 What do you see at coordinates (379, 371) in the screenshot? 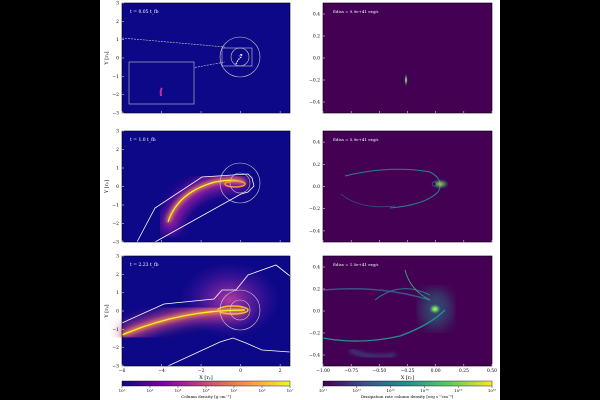
I see `x-tick-label: −0.50` at bounding box center [379, 371].